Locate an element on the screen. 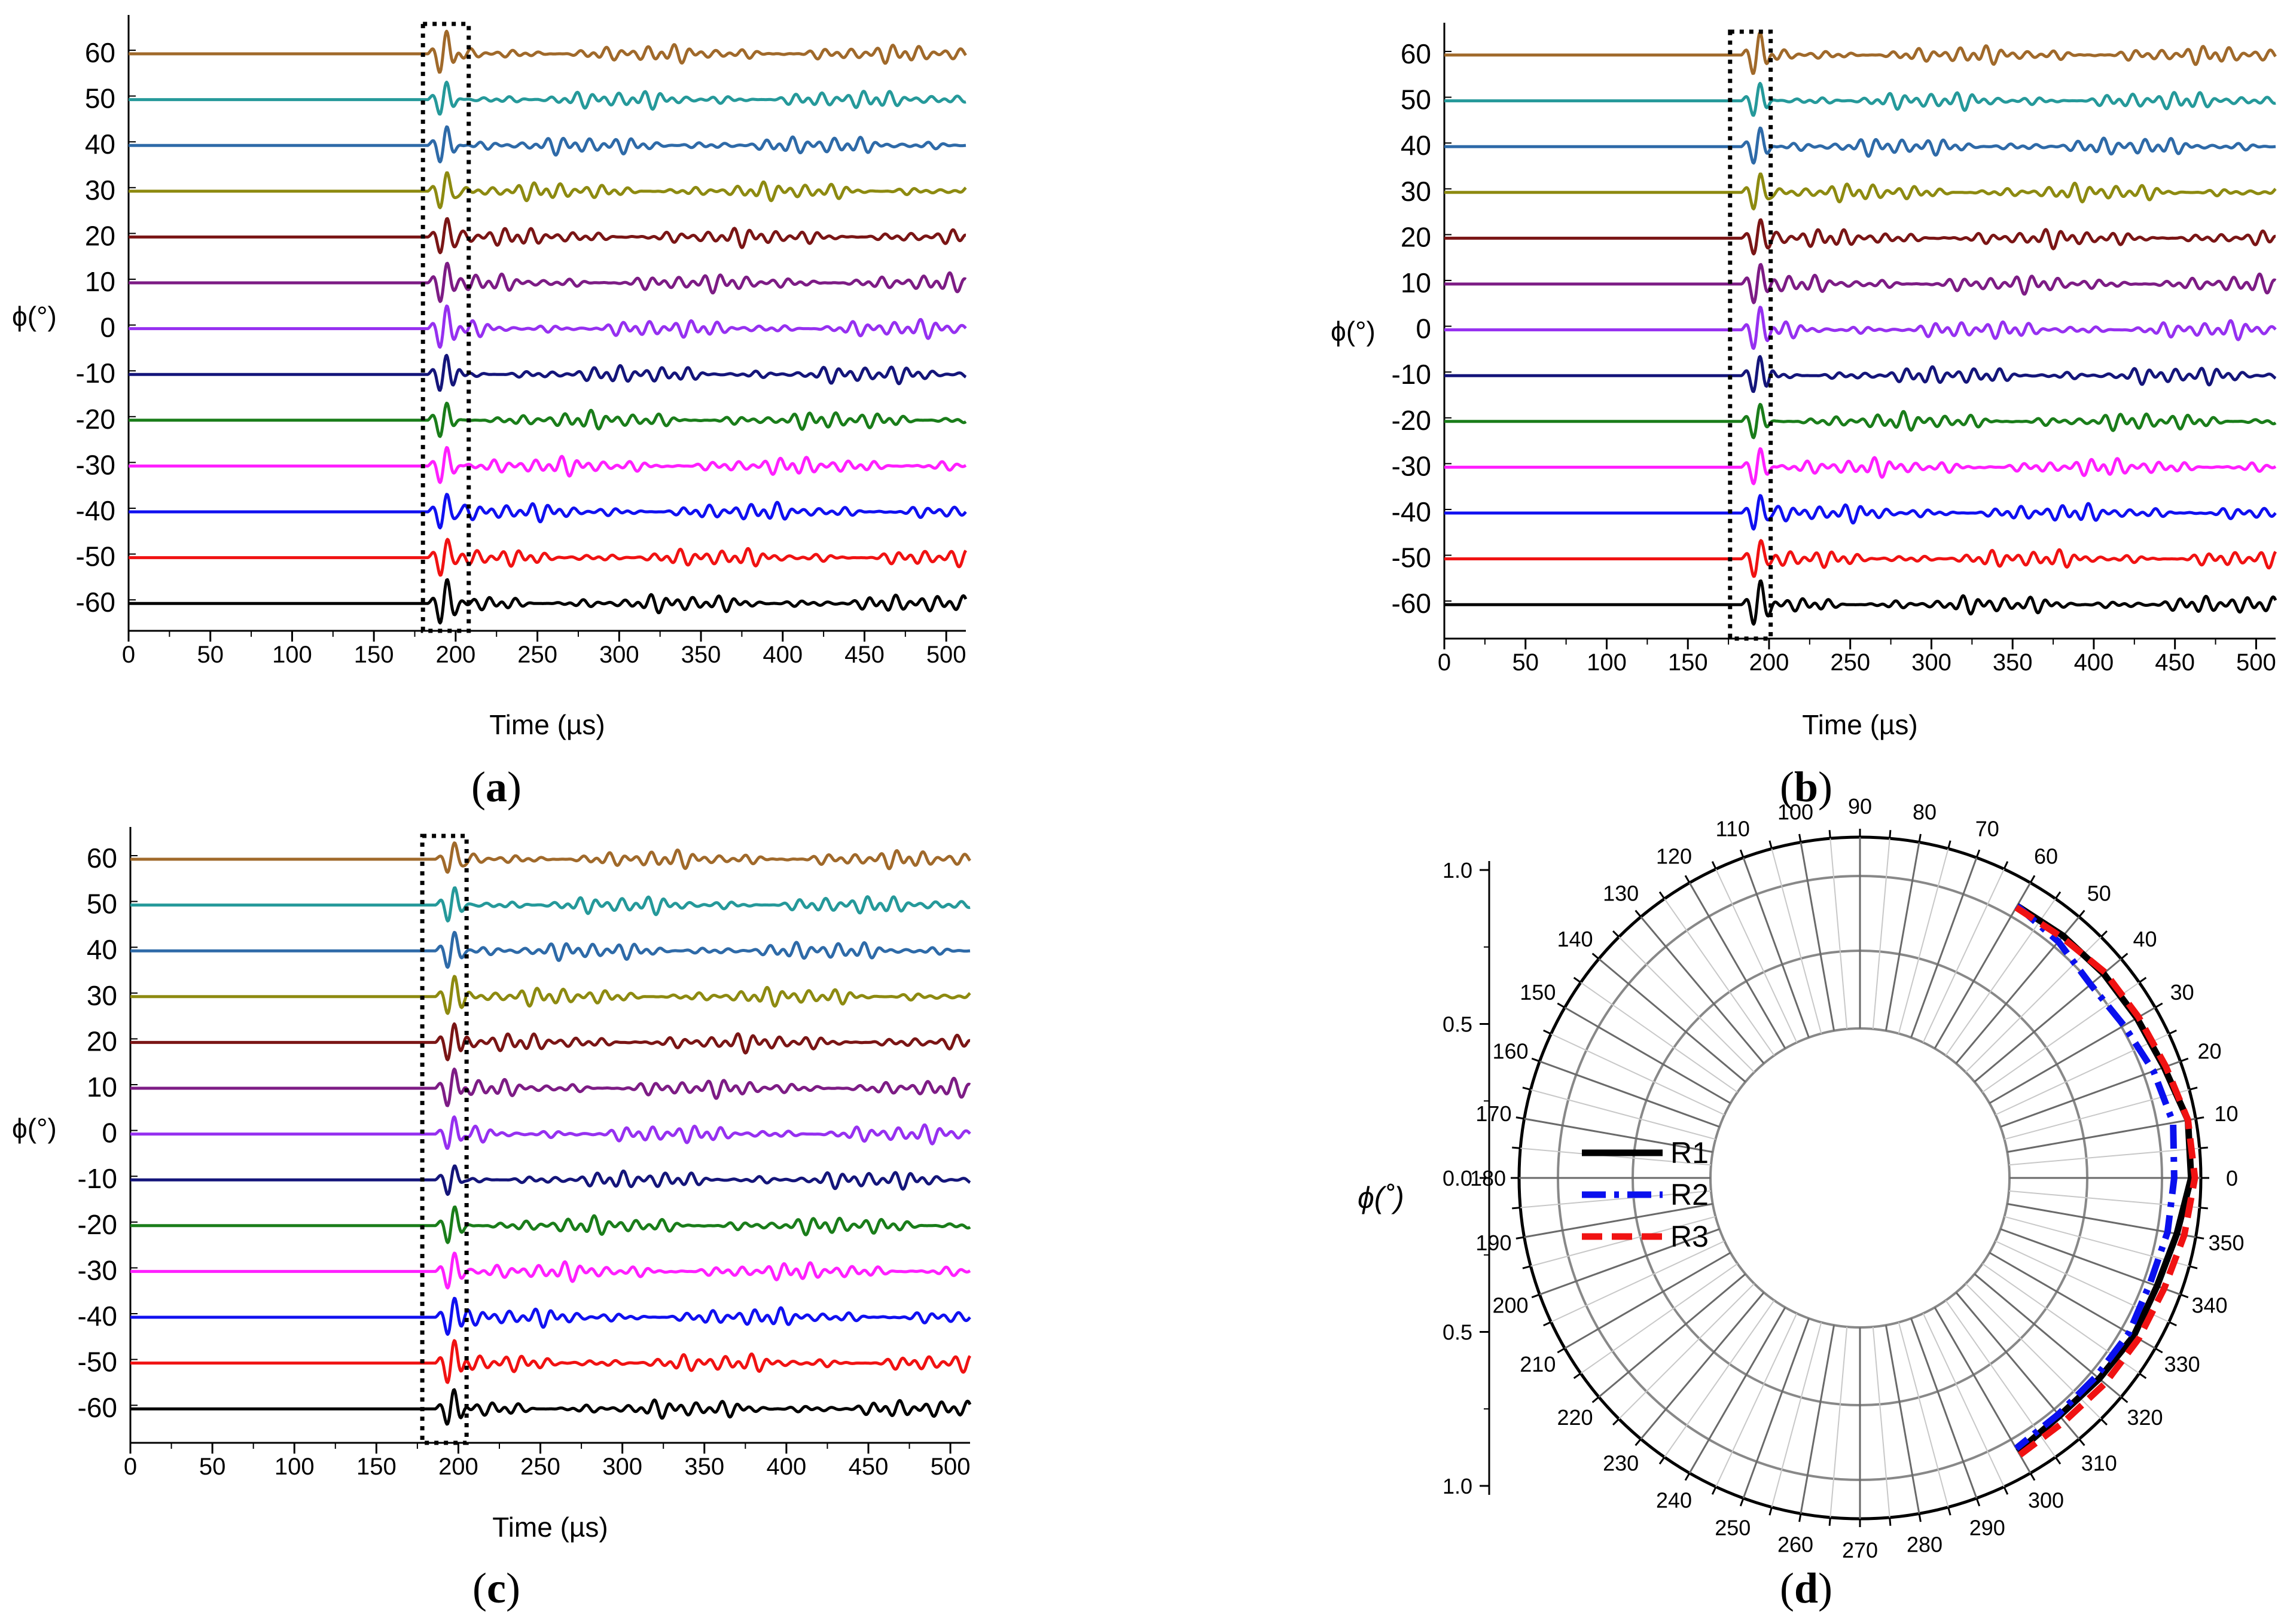 The height and width of the screenshot is (1624, 2284). y-tick-label--40: -40 is located at coordinates (95, 510).